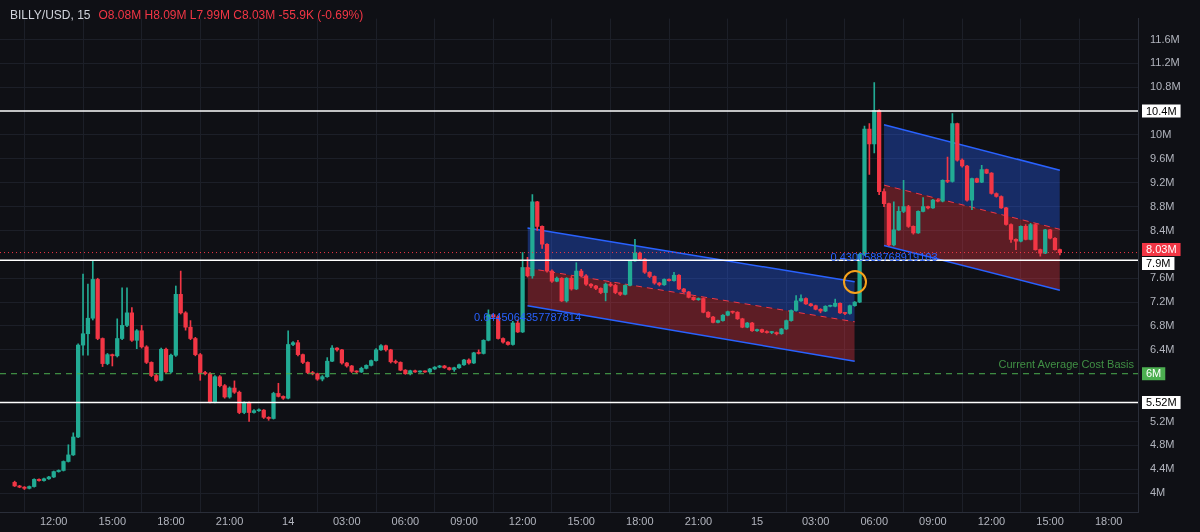 The height and width of the screenshot is (532, 1200). Describe the element at coordinates (1161, 401) in the screenshot. I see `ref-line-label: 5.52M` at that location.